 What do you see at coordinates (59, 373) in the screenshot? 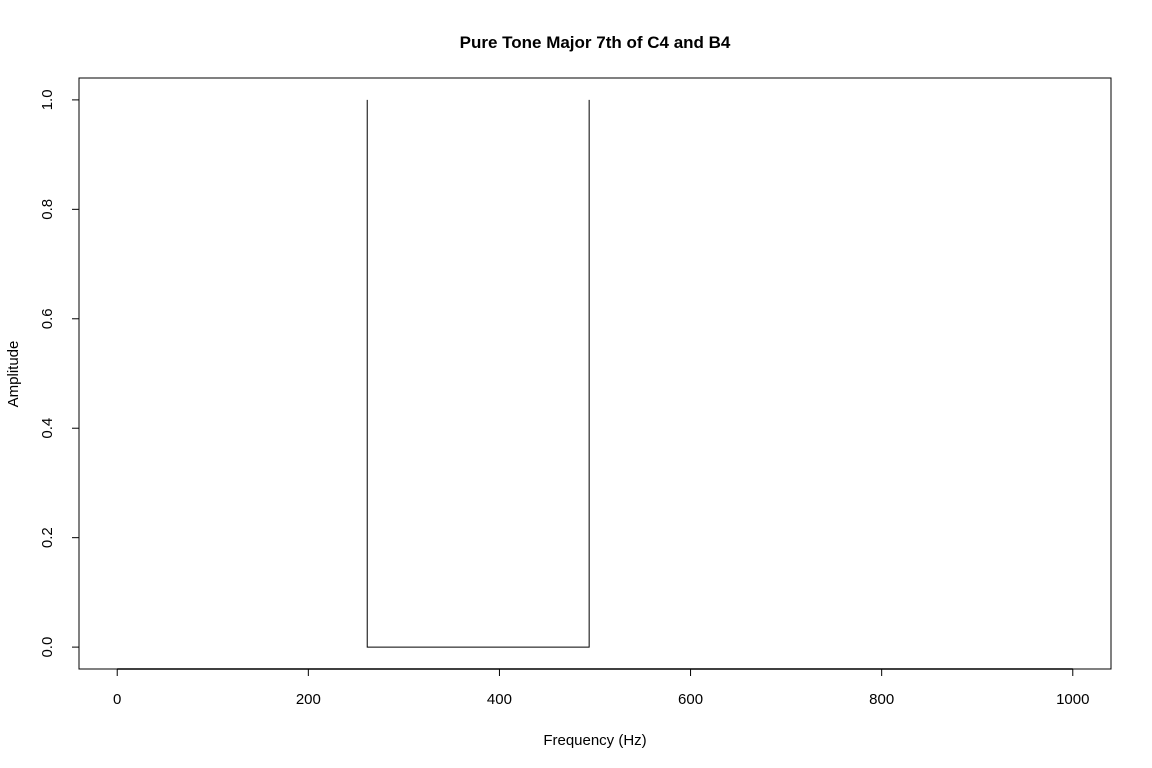
I see `y-axis: 0.0 0.2 0.4 0.6 0.8 1.0` at bounding box center [59, 373].